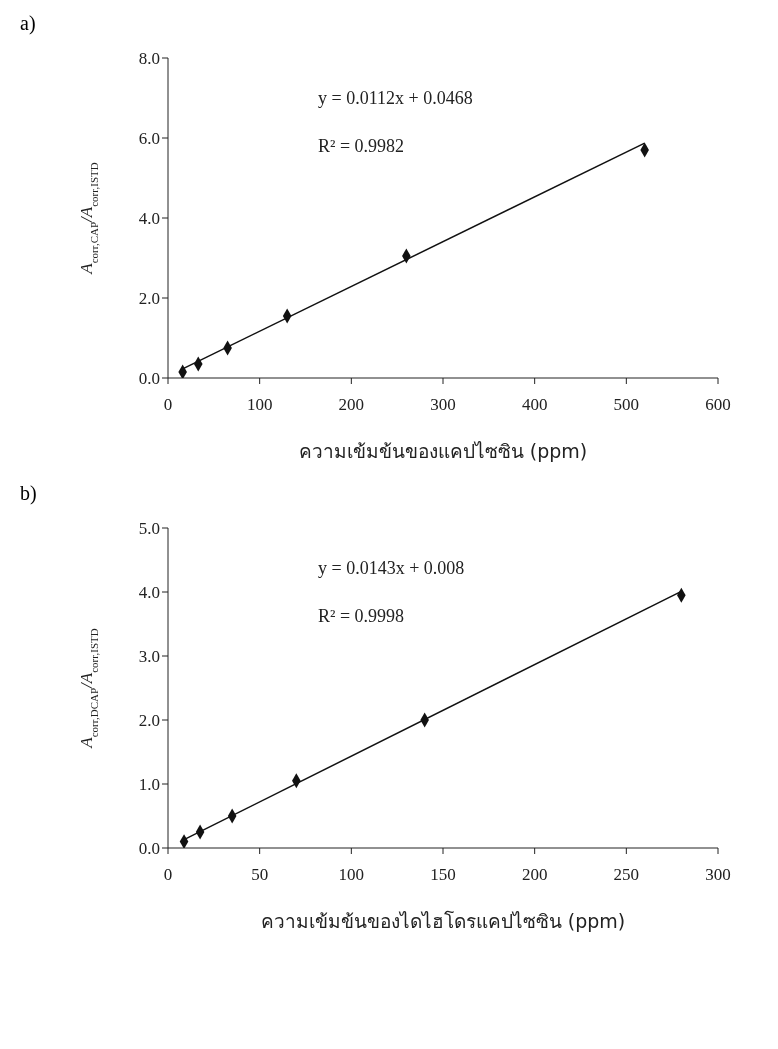  What do you see at coordinates (395, 98) in the screenshot?
I see `annotation: y = 0.0112x + 0.0468` at bounding box center [395, 98].